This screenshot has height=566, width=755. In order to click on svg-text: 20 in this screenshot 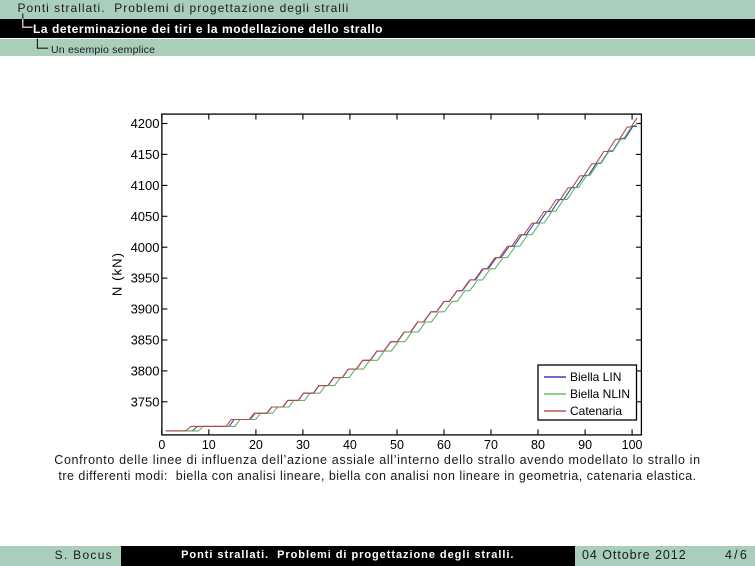, I will do `click(256, 445)`.